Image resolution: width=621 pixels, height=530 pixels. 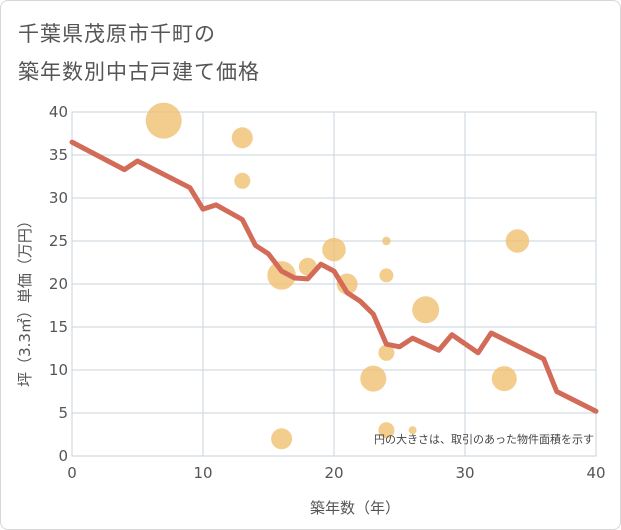 I want to click on y-tick-label: 30, so click(x=58, y=198).